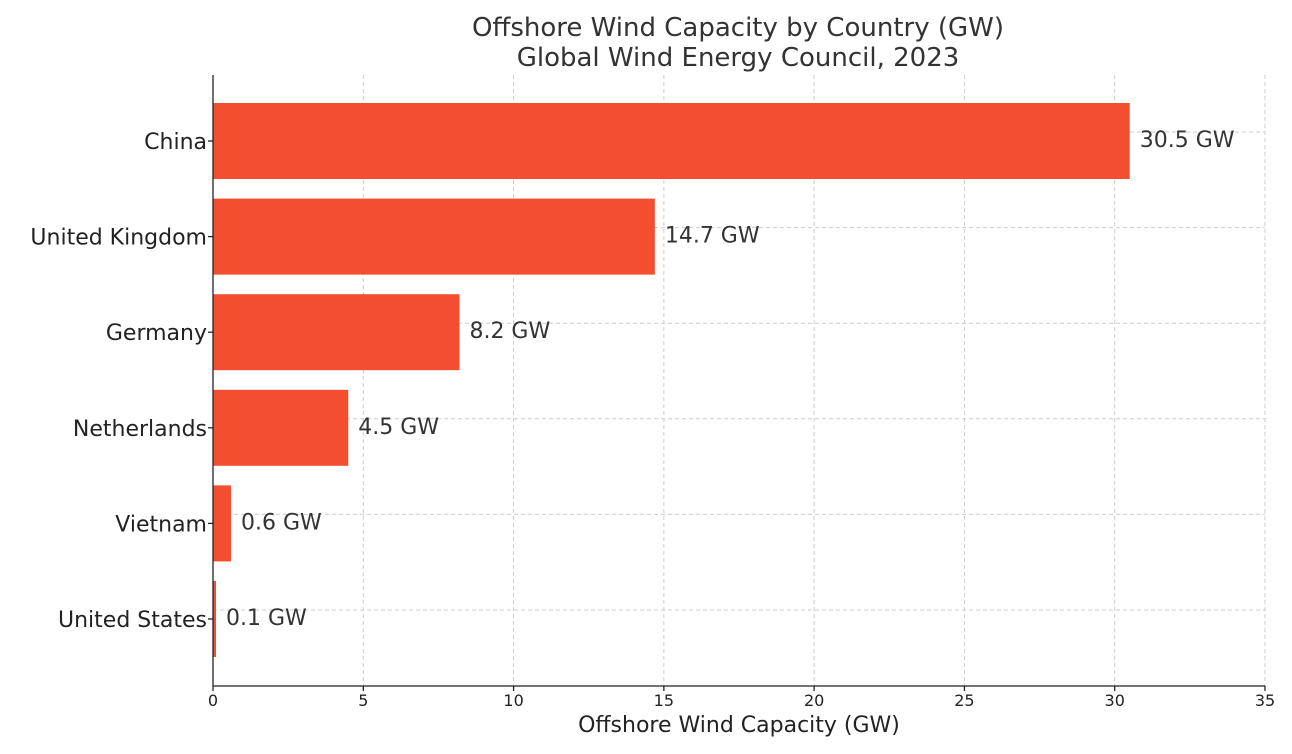  Describe the element at coordinates (398, 427) in the screenshot. I see `data-label: 4.5 GW` at that location.